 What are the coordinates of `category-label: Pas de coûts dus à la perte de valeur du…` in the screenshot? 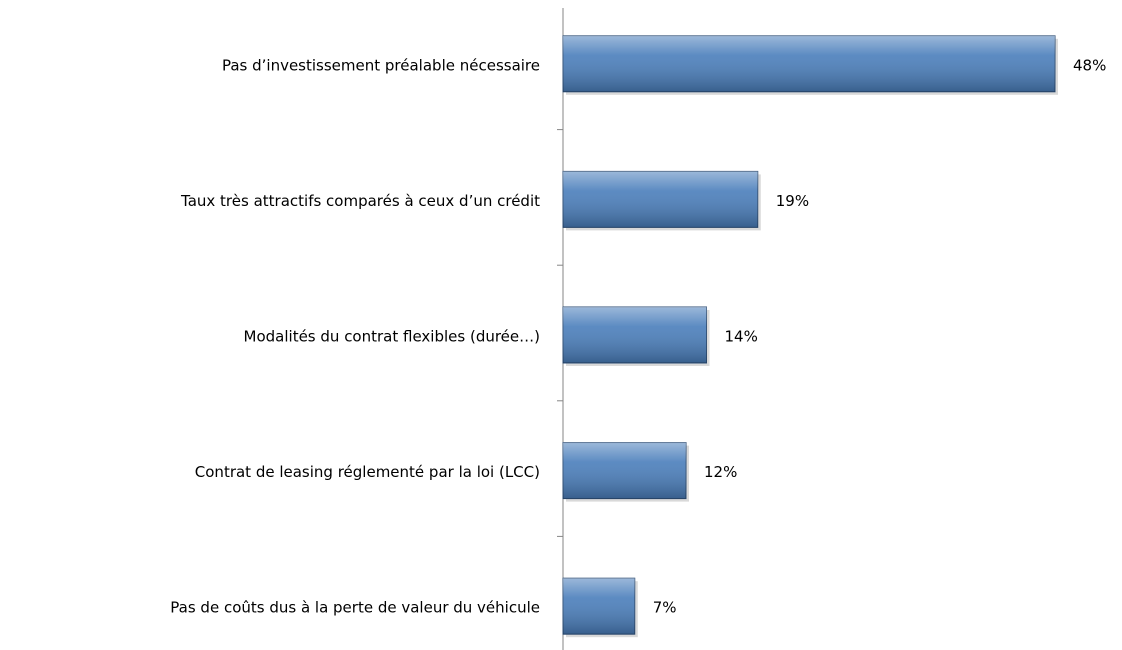 It's located at (355, 608).